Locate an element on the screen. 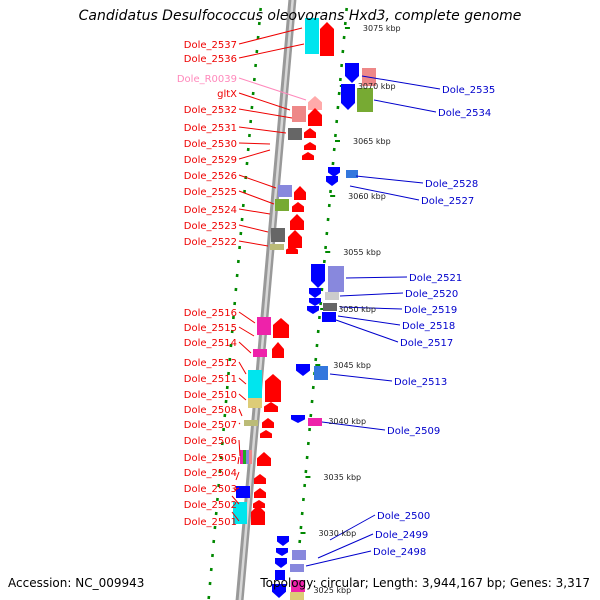  rna-gene-arrow is located at coordinates (315, 103).